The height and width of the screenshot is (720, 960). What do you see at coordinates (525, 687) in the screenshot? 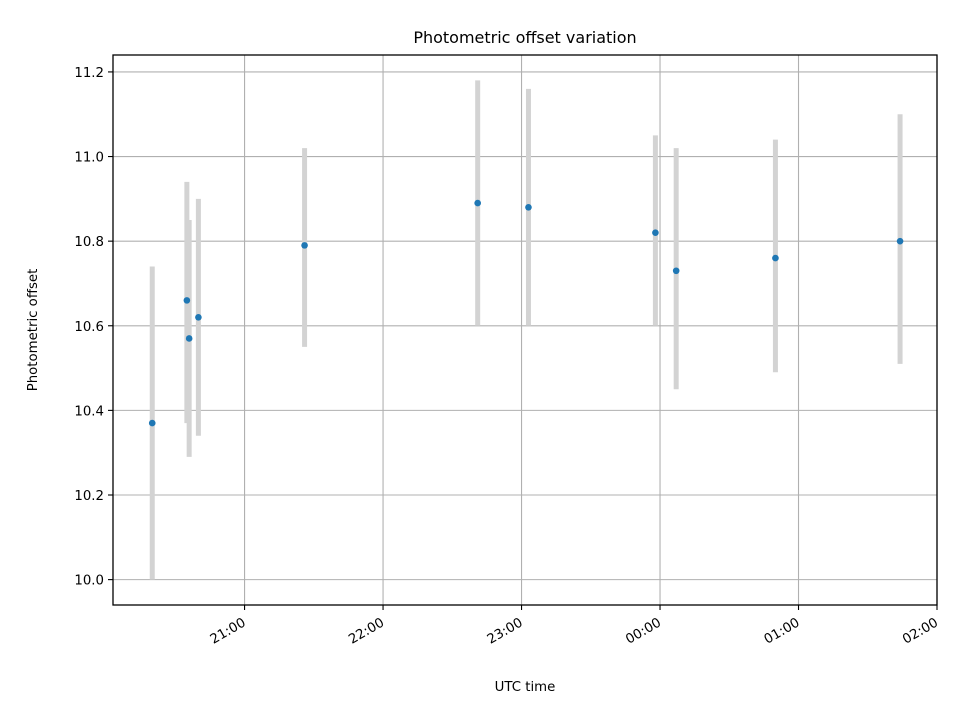
I see `x-axis-title: UTC time` at bounding box center [525, 687].